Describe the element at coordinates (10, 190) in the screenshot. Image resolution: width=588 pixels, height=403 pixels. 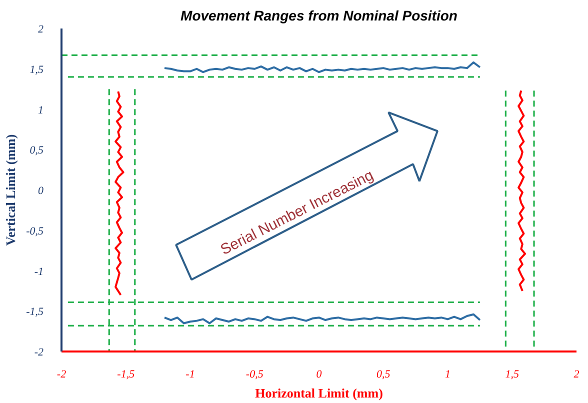
I see `y-axis-title: Vertical Limit (mm)` at that location.